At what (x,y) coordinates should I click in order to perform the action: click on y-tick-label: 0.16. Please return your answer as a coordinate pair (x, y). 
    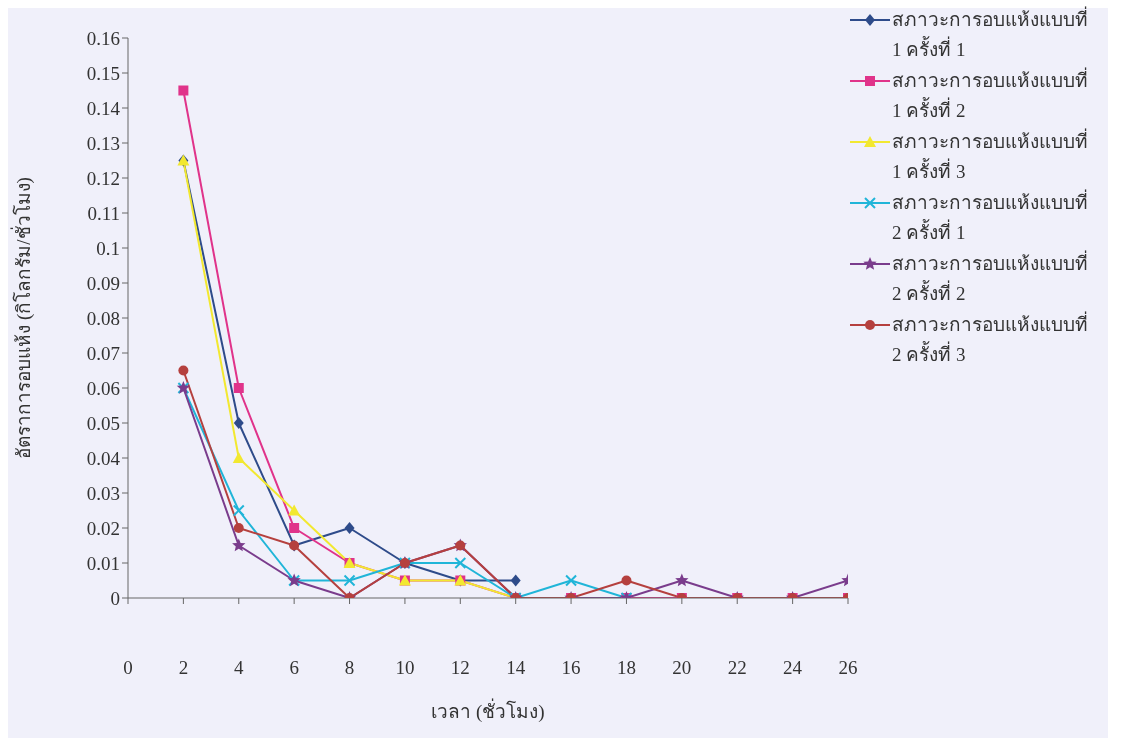
    Looking at the image, I should click on (103, 38).